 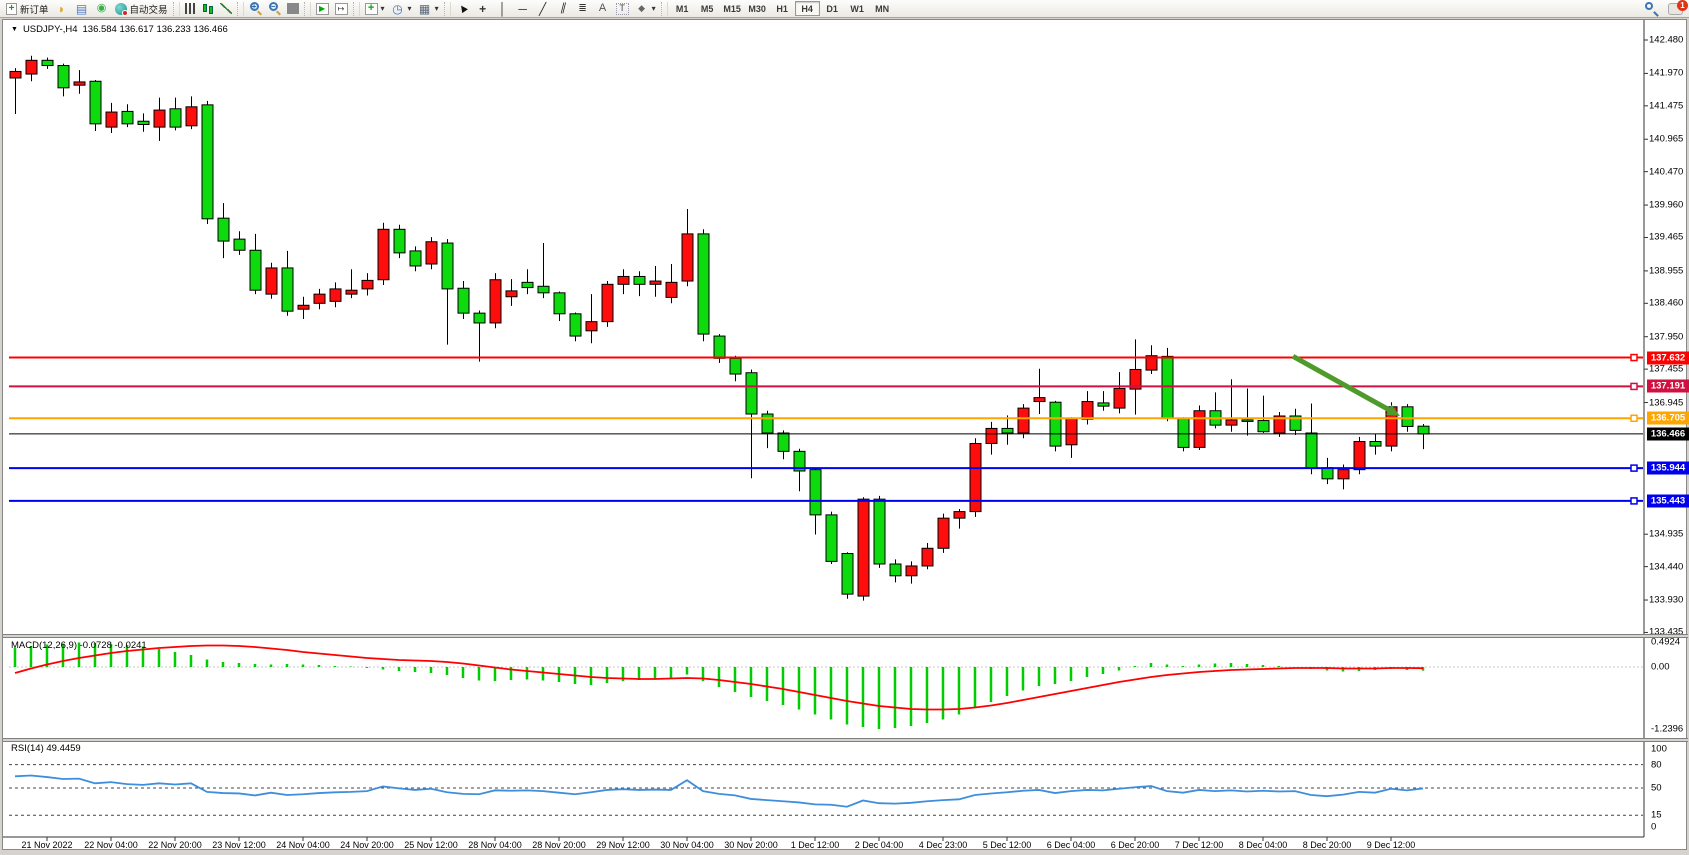 I want to click on channel-button: ∥, so click(x=563, y=9).